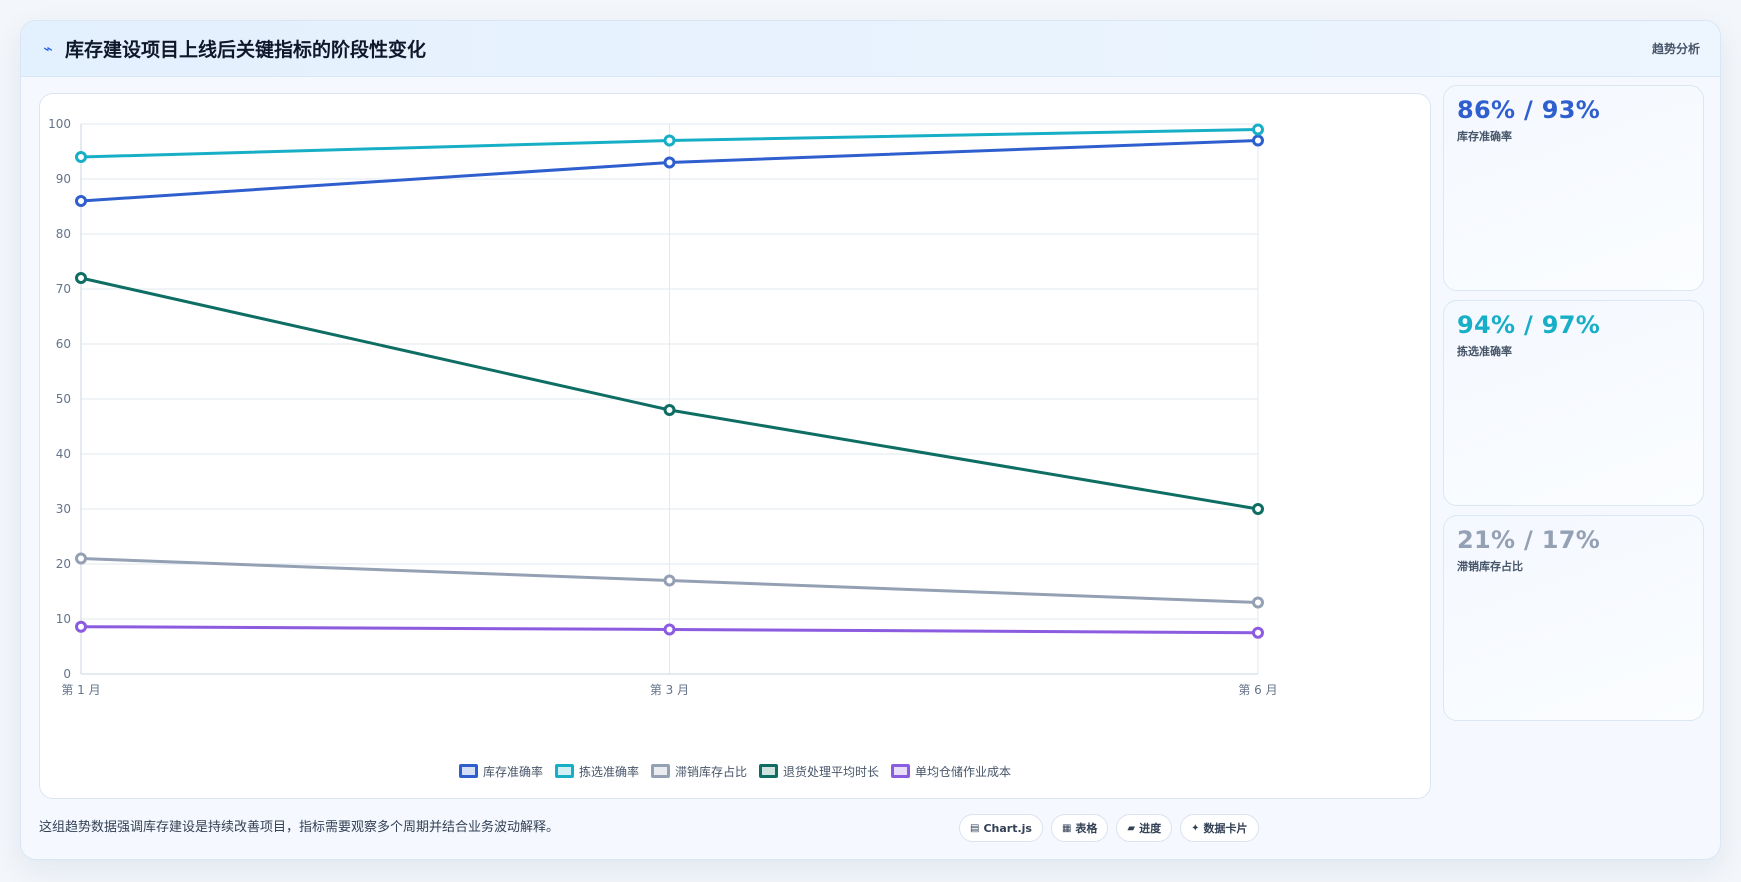 This screenshot has width=1741, height=882. I want to click on kpi-value: 86% / 93%, so click(1529, 110).